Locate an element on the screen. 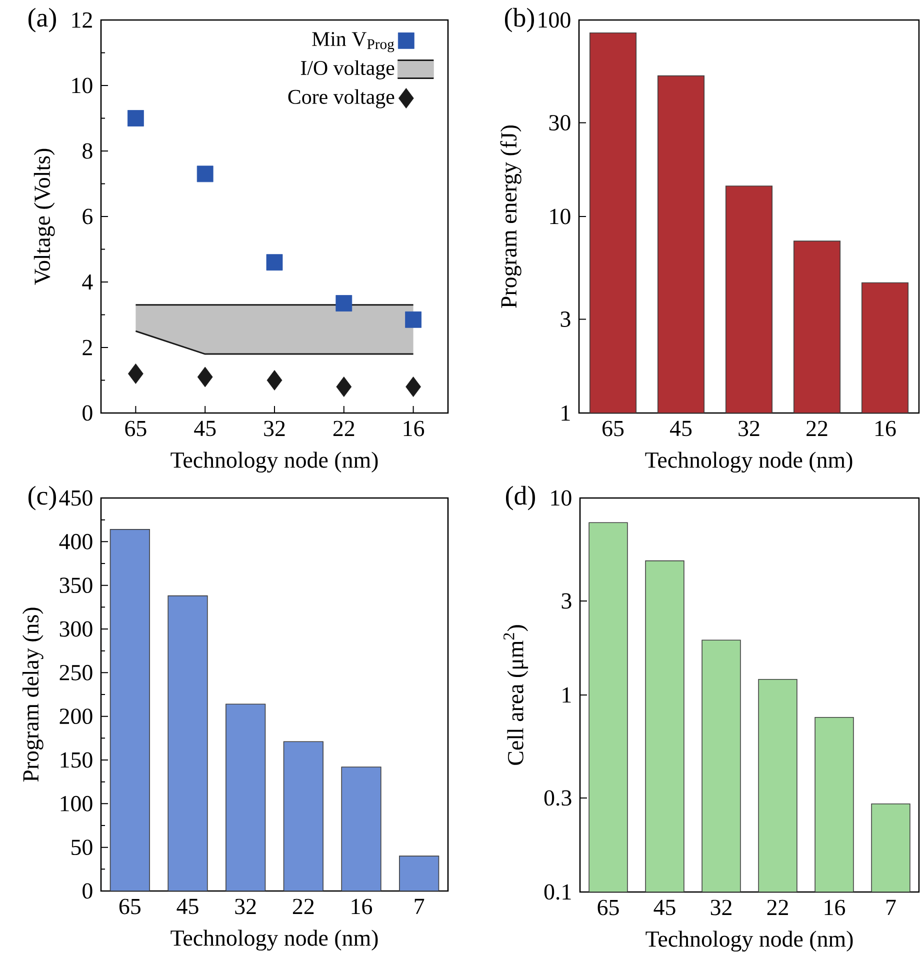  chart-title: (a) is located at coordinates (42, 20).